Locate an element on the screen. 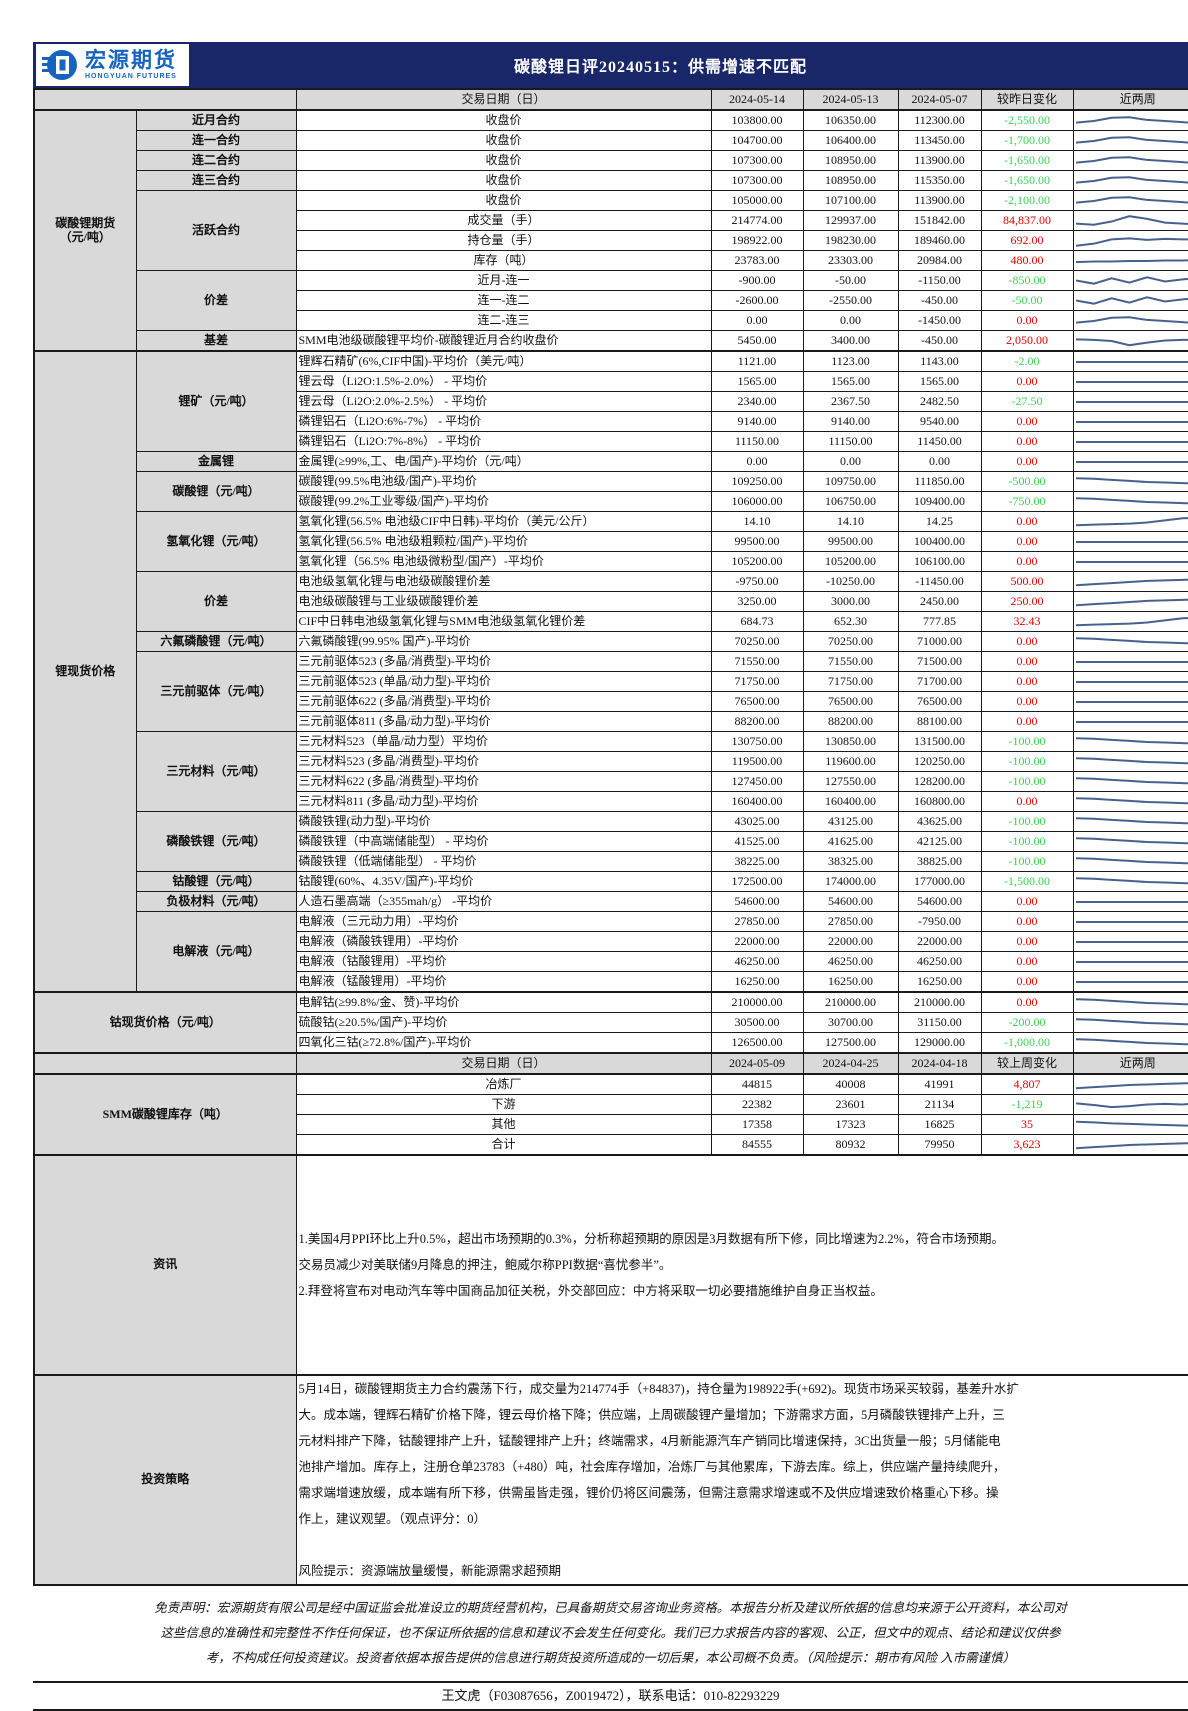  subcategory-label: 磷酸铁锂（元/吨） is located at coordinates (216, 842).